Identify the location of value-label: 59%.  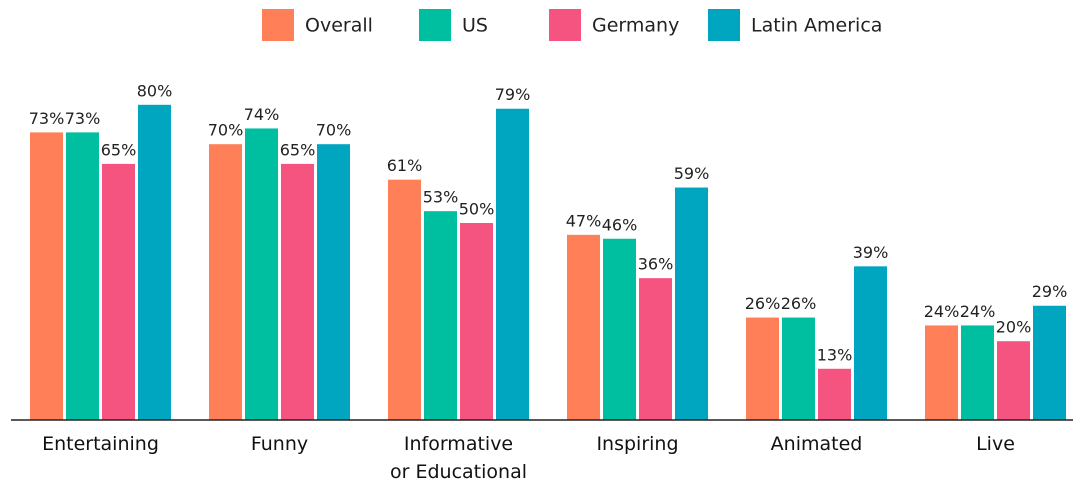
(692, 173).